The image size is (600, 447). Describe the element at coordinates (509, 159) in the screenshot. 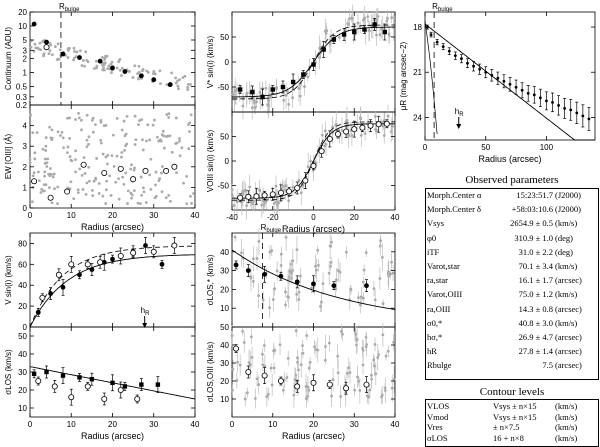

I see `x-axis-label: Radius (arcsec)` at that location.